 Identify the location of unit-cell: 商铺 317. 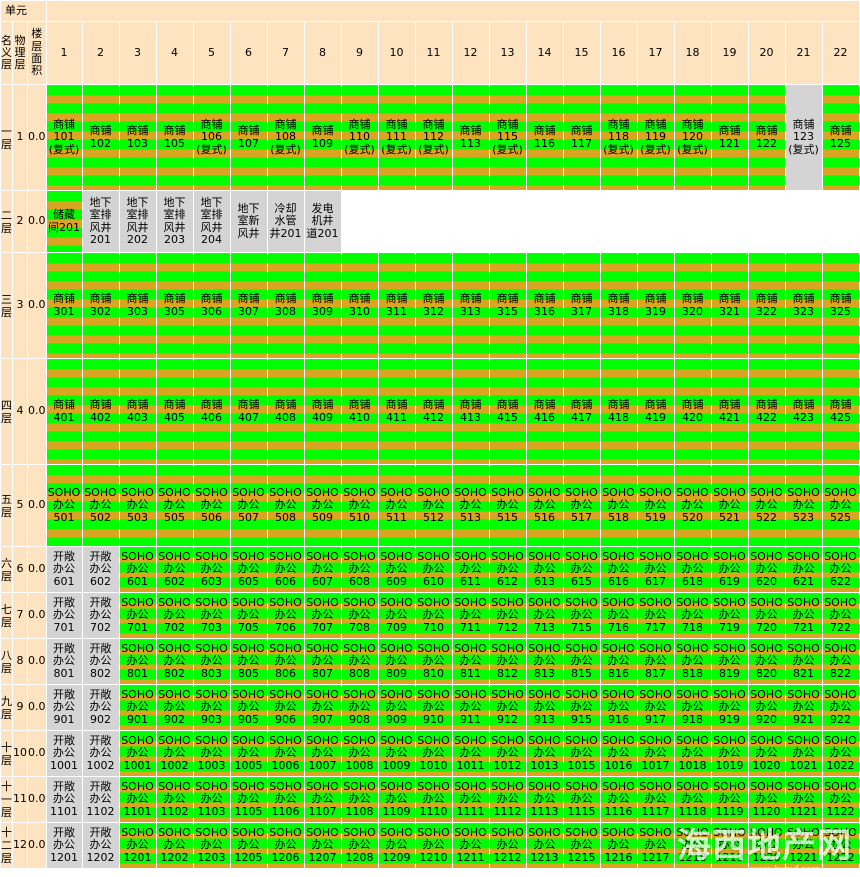
(581, 305).